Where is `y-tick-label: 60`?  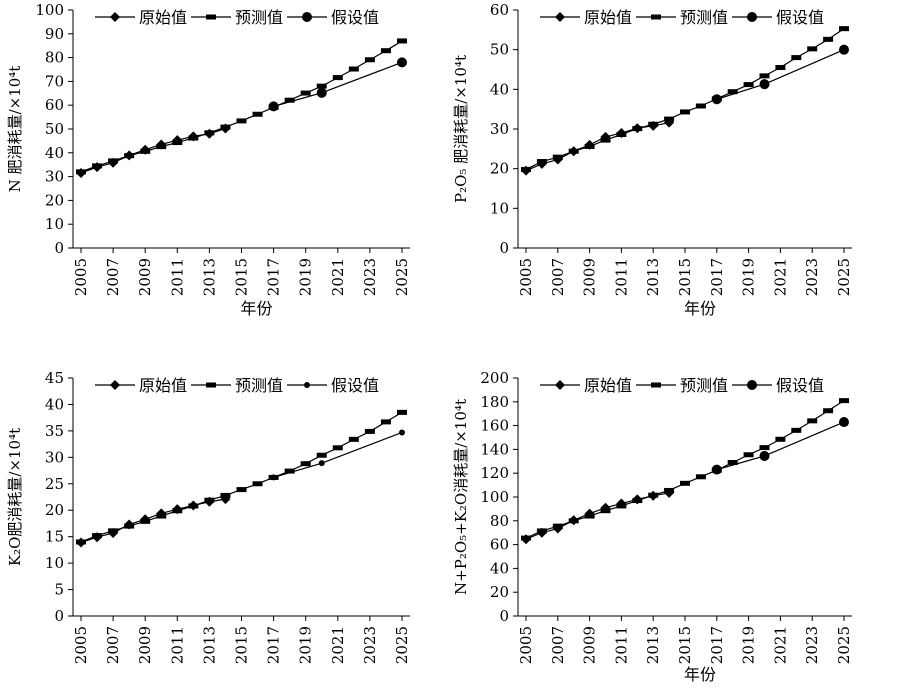 y-tick-label: 60 is located at coordinates (499, 10).